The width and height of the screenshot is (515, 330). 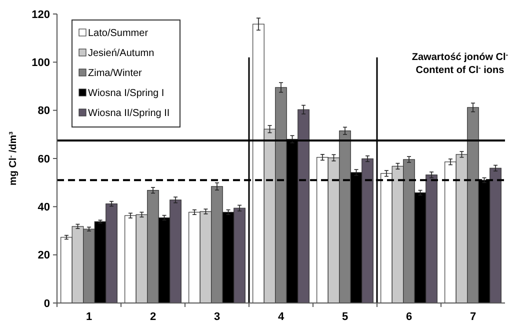 I want to click on y-tick-label: 120, so click(x=41, y=14).